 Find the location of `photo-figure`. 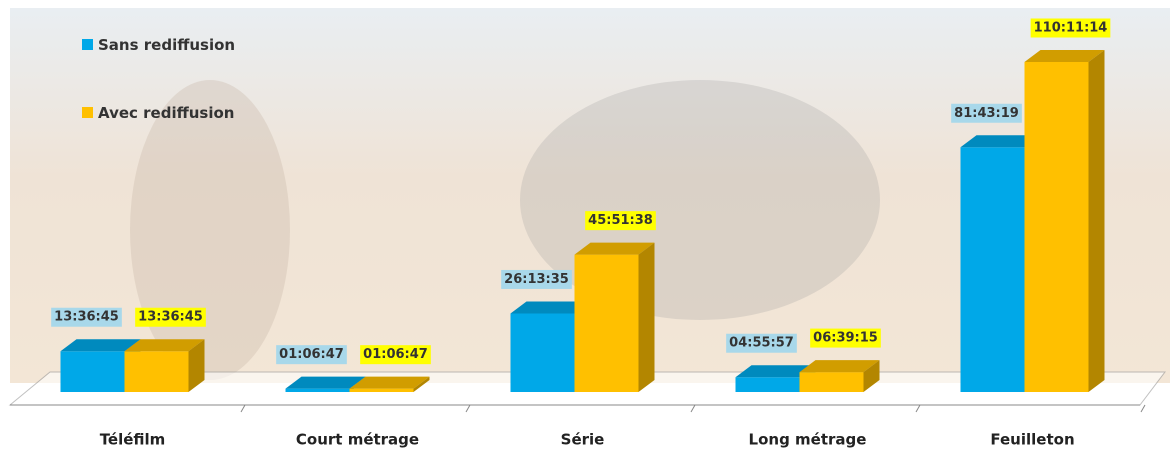

photo-figure is located at coordinates (210, 230).